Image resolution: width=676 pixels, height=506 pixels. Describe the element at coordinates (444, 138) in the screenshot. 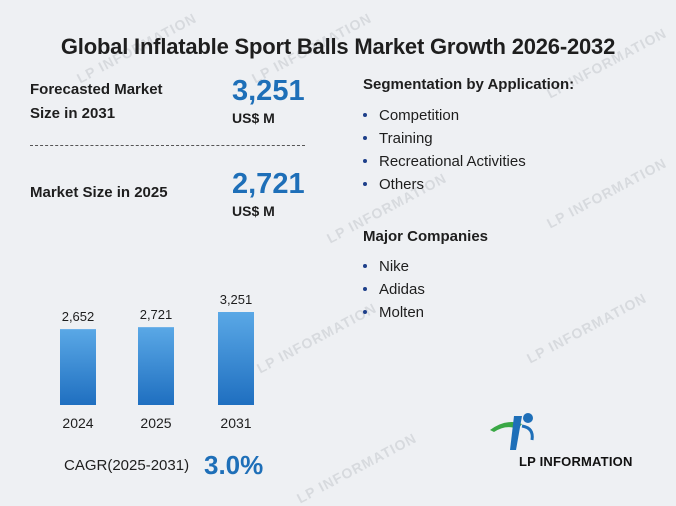

I see `list-item: Training` at that location.